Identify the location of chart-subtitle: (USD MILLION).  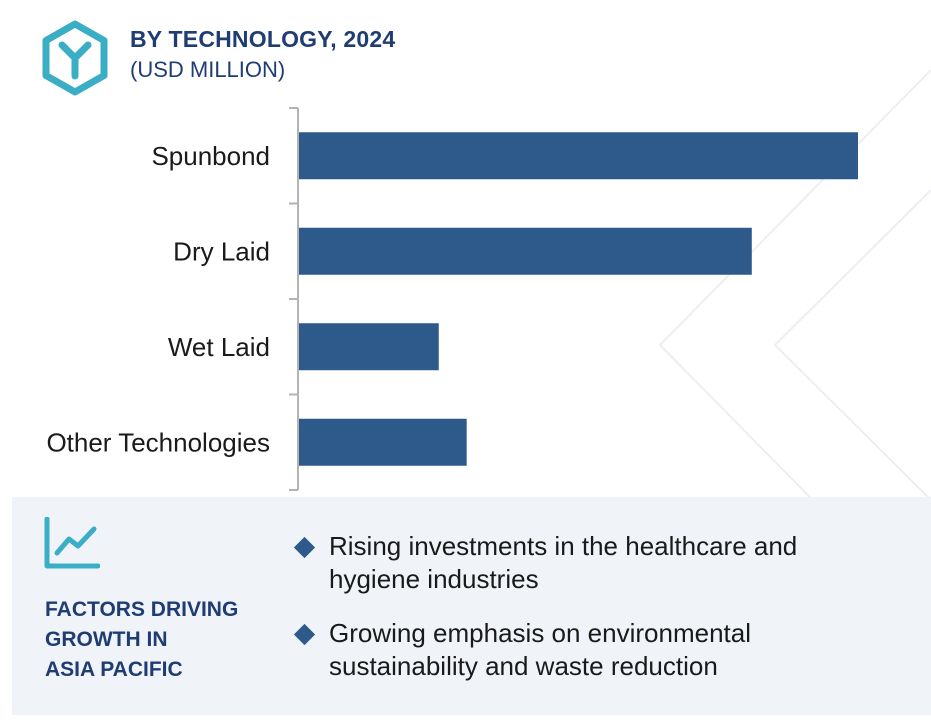
(208, 69).